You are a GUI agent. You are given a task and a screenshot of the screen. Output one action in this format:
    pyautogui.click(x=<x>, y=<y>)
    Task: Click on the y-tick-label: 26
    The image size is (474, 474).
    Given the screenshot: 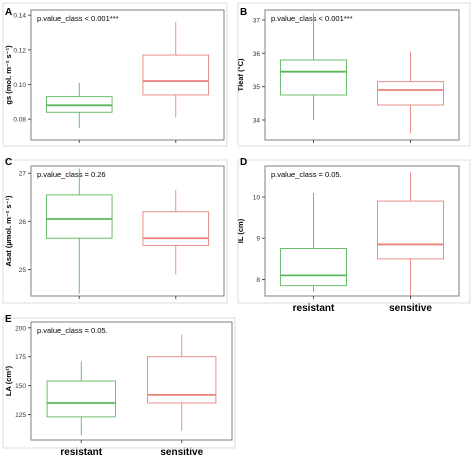 What is the action you would take?
    pyautogui.click(x=23, y=222)
    